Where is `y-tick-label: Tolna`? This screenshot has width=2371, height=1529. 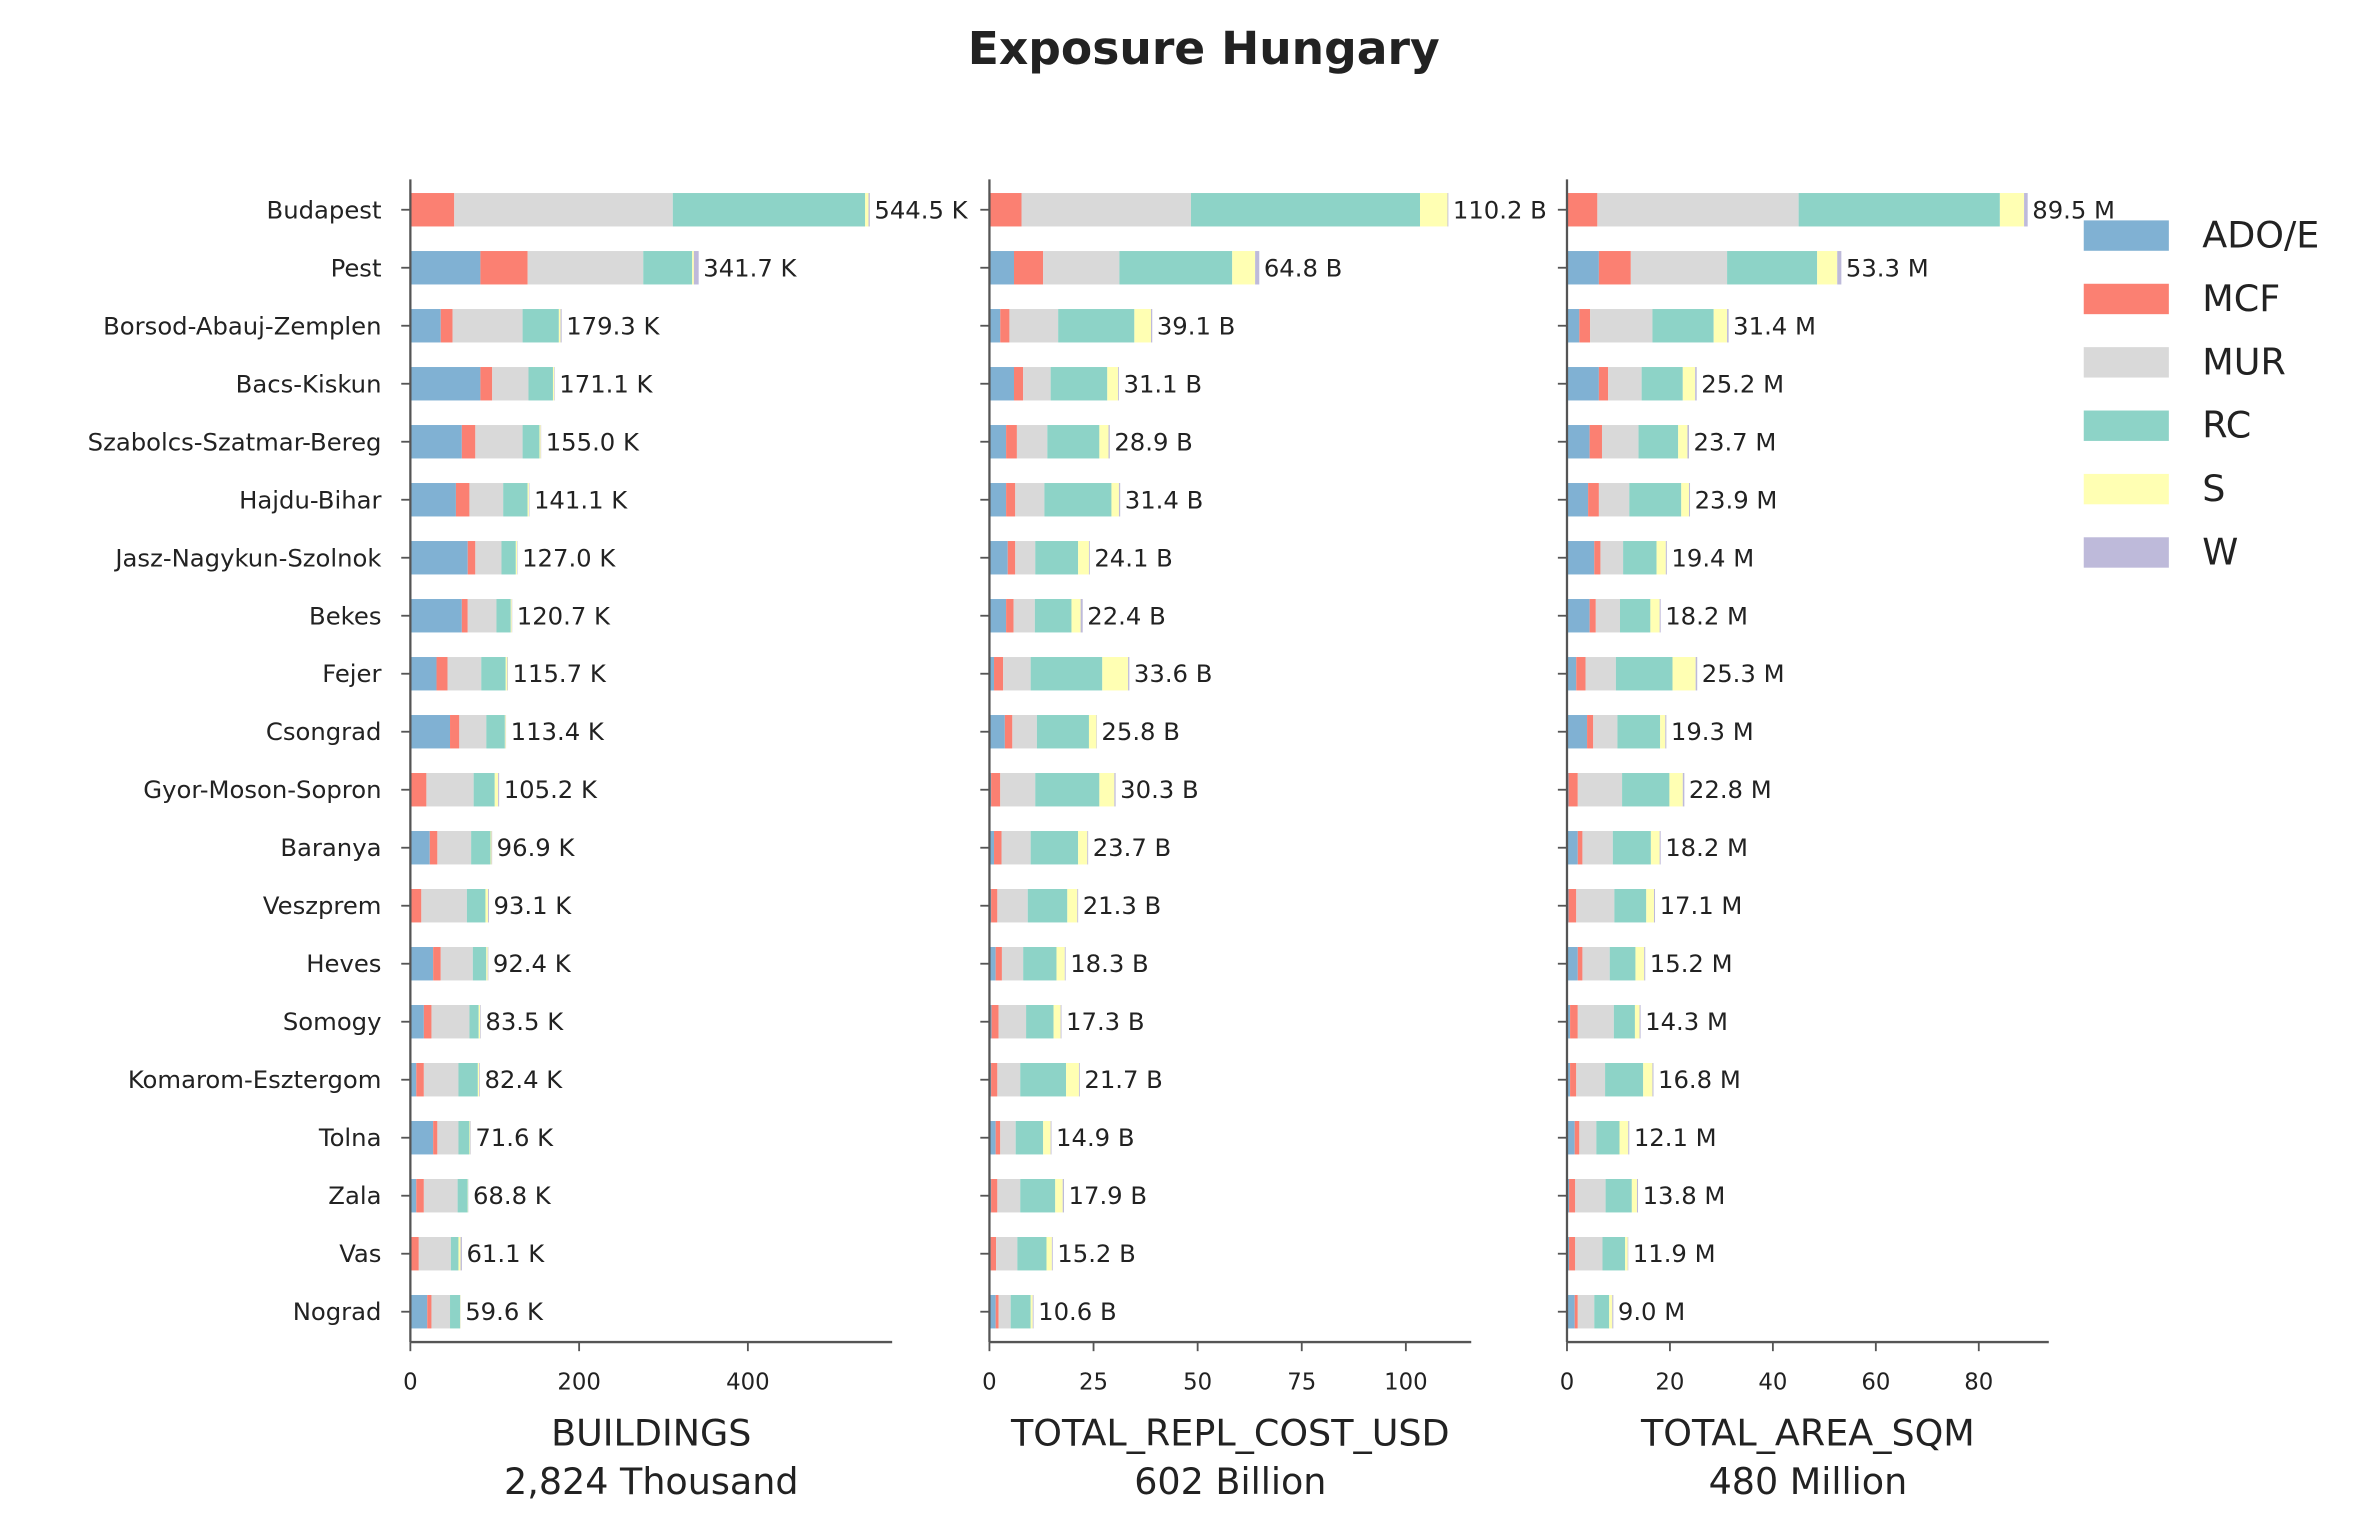 y-tick-label: Tolna is located at coordinates (350, 1137).